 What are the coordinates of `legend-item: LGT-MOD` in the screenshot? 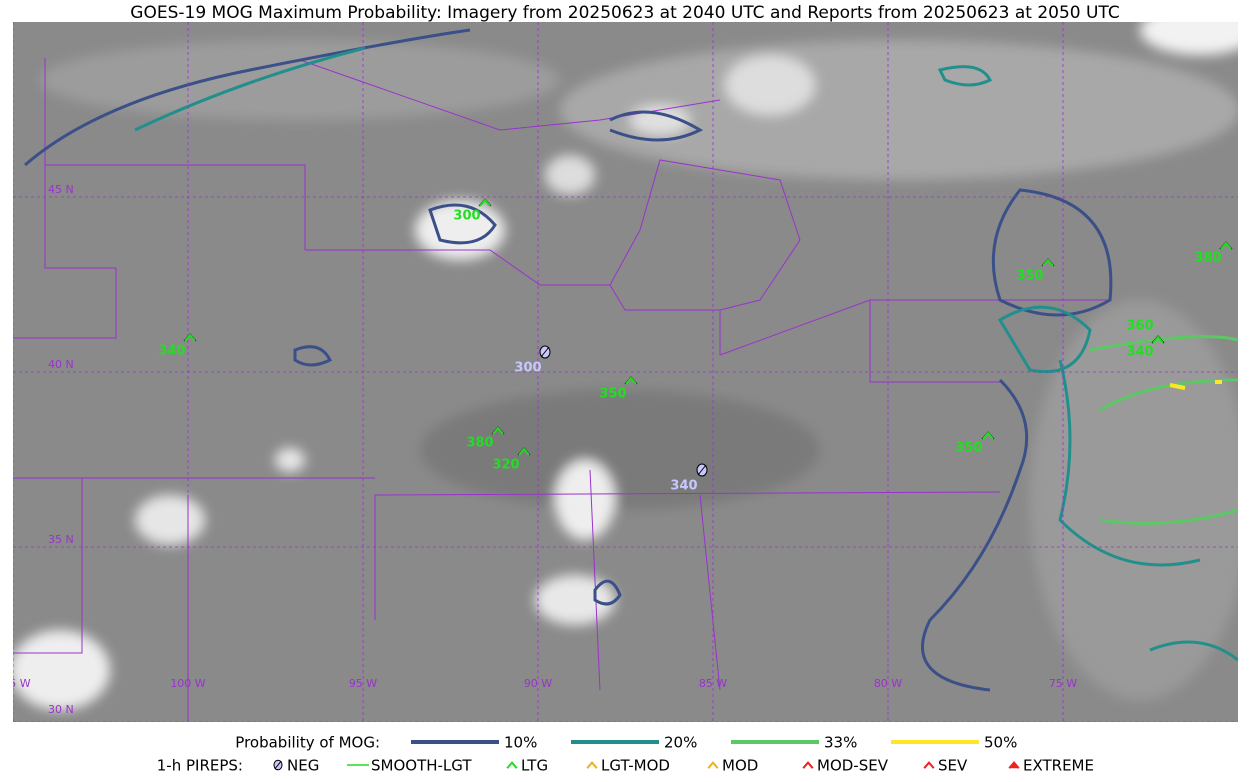 It's located at (635, 766).